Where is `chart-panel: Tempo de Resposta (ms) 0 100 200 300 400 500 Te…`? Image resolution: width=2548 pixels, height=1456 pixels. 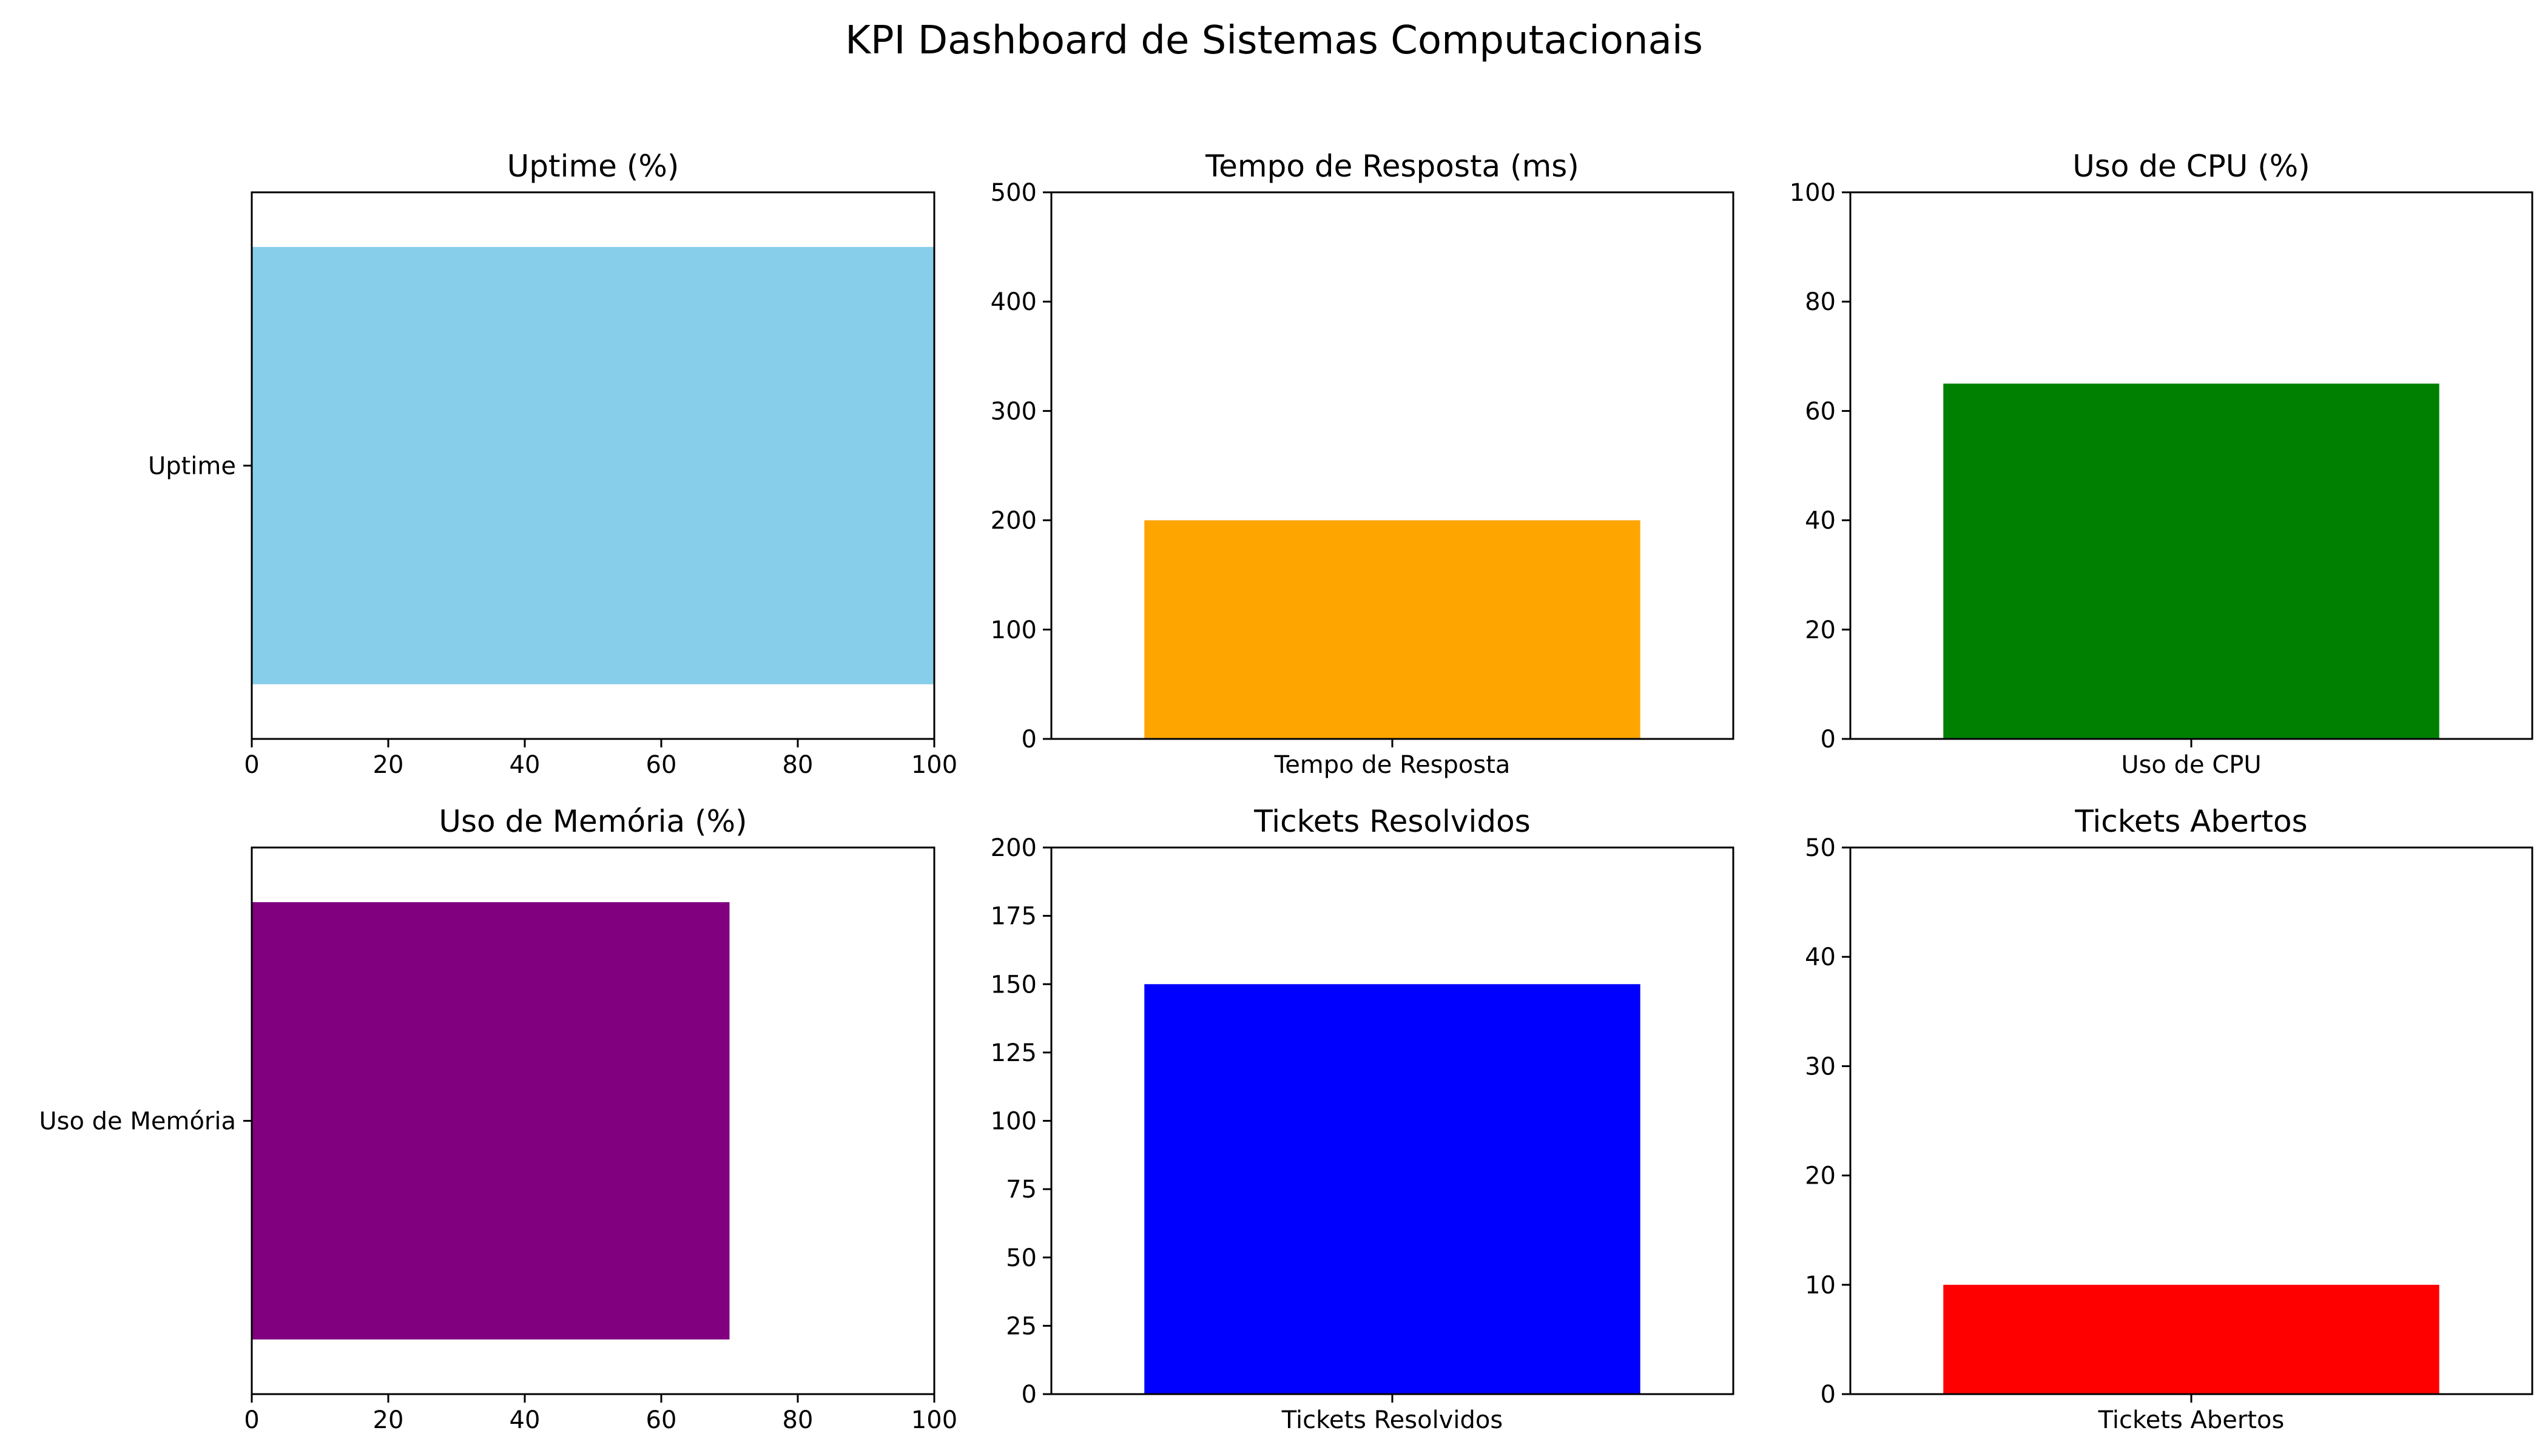
chart-panel: Tempo de Resposta (ms) 0 100 200 300 400 500 Te… is located at coordinates (1362, 464).